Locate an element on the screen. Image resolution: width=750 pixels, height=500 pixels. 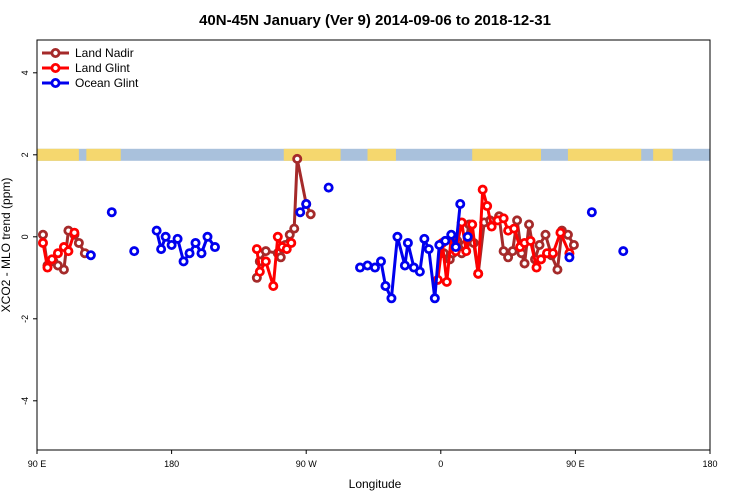
x-tick-label: 90 W is located at coordinates (307, 464).